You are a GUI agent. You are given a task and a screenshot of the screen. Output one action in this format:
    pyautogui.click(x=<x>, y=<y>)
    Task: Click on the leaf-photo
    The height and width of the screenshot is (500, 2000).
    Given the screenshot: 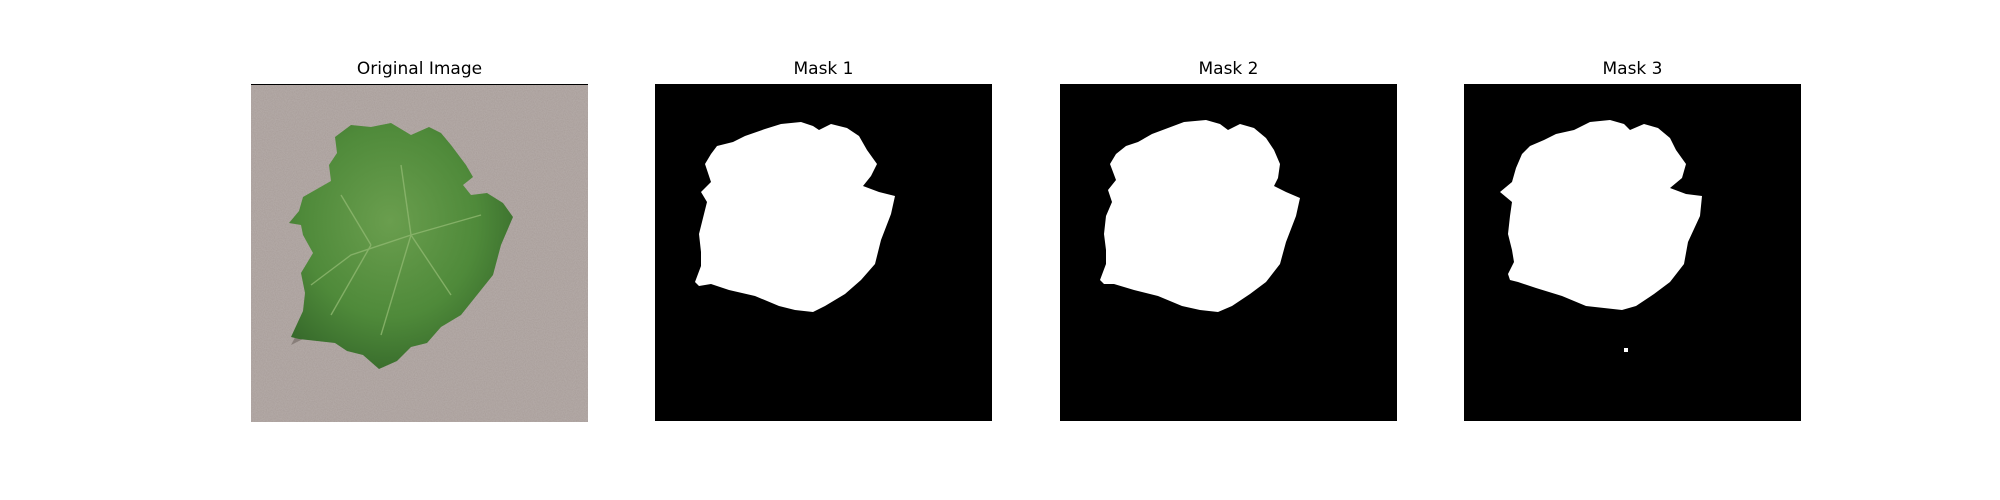 What is the action you would take?
    pyautogui.click(x=419, y=253)
    